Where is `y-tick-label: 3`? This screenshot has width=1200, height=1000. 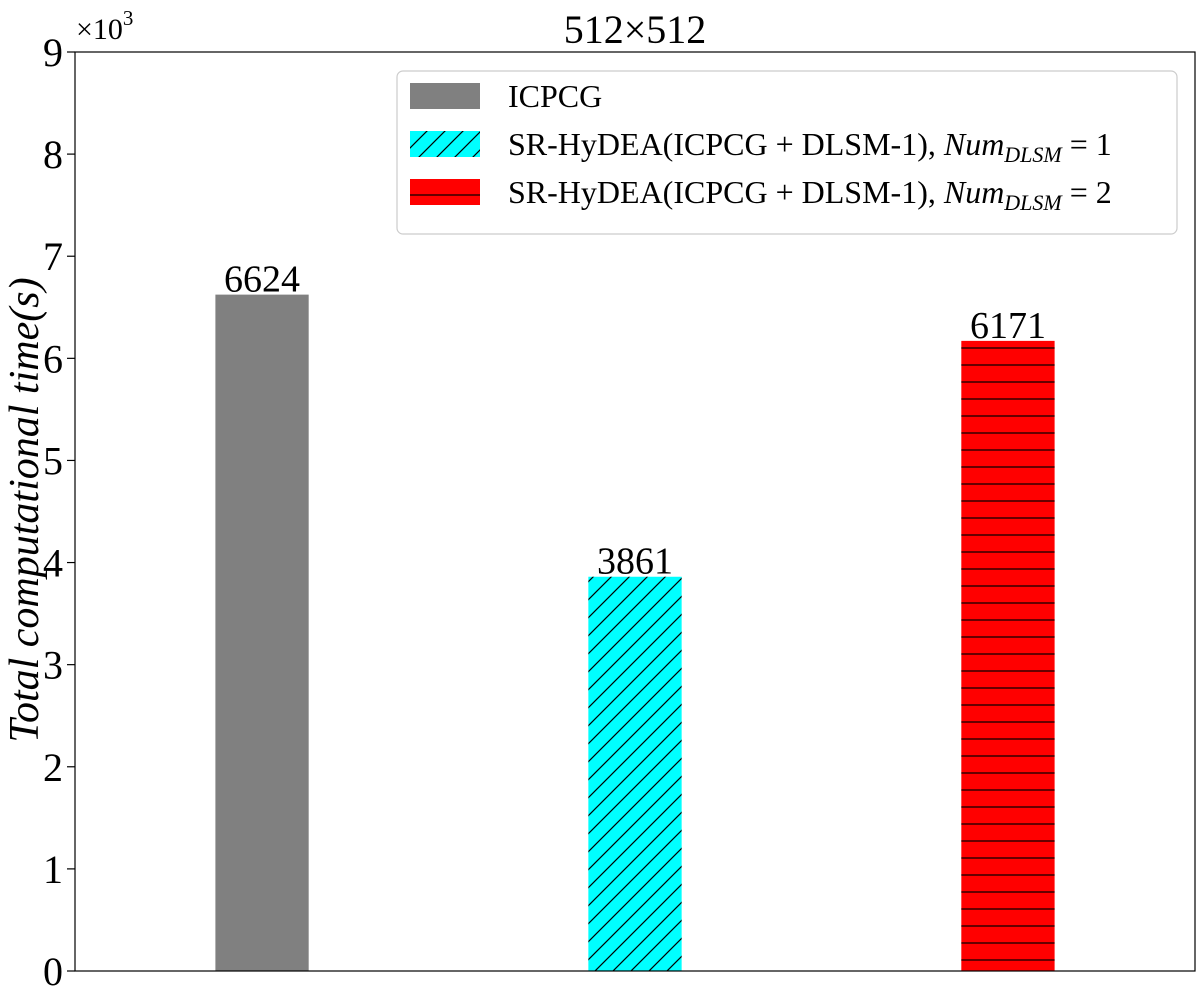
y-tick-label: 3 is located at coordinates (53, 665).